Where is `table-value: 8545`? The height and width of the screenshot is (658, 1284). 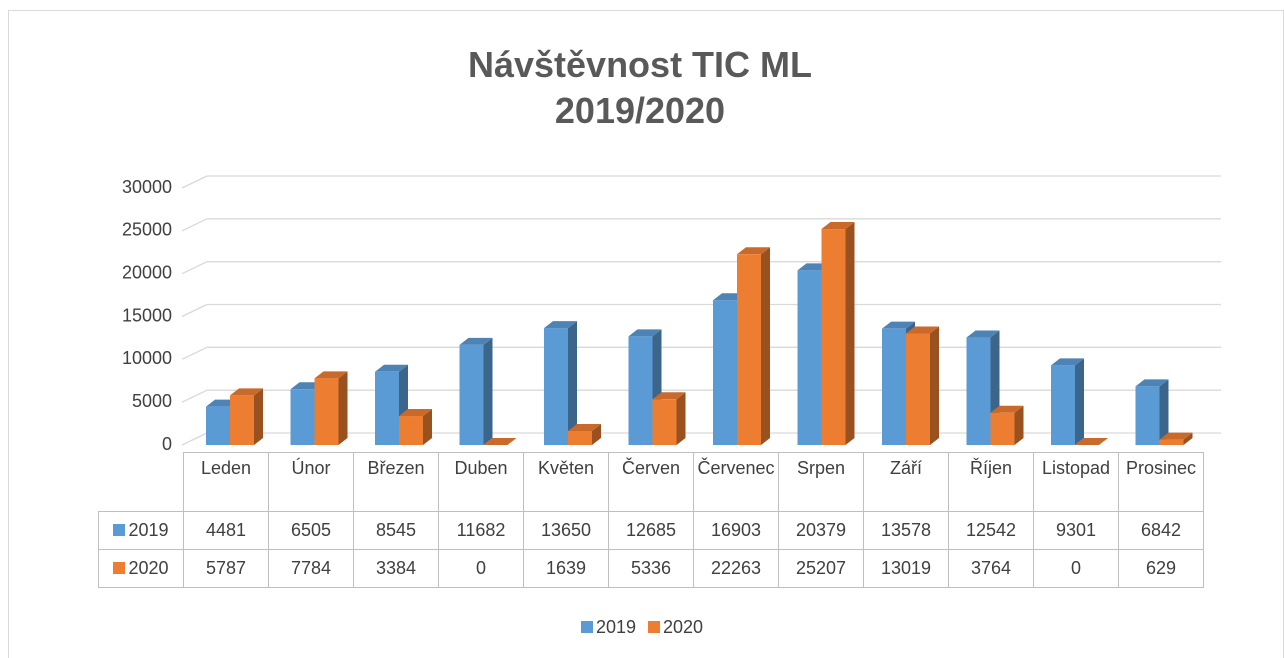
table-value: 8545 is located at coordinates (396, 530).